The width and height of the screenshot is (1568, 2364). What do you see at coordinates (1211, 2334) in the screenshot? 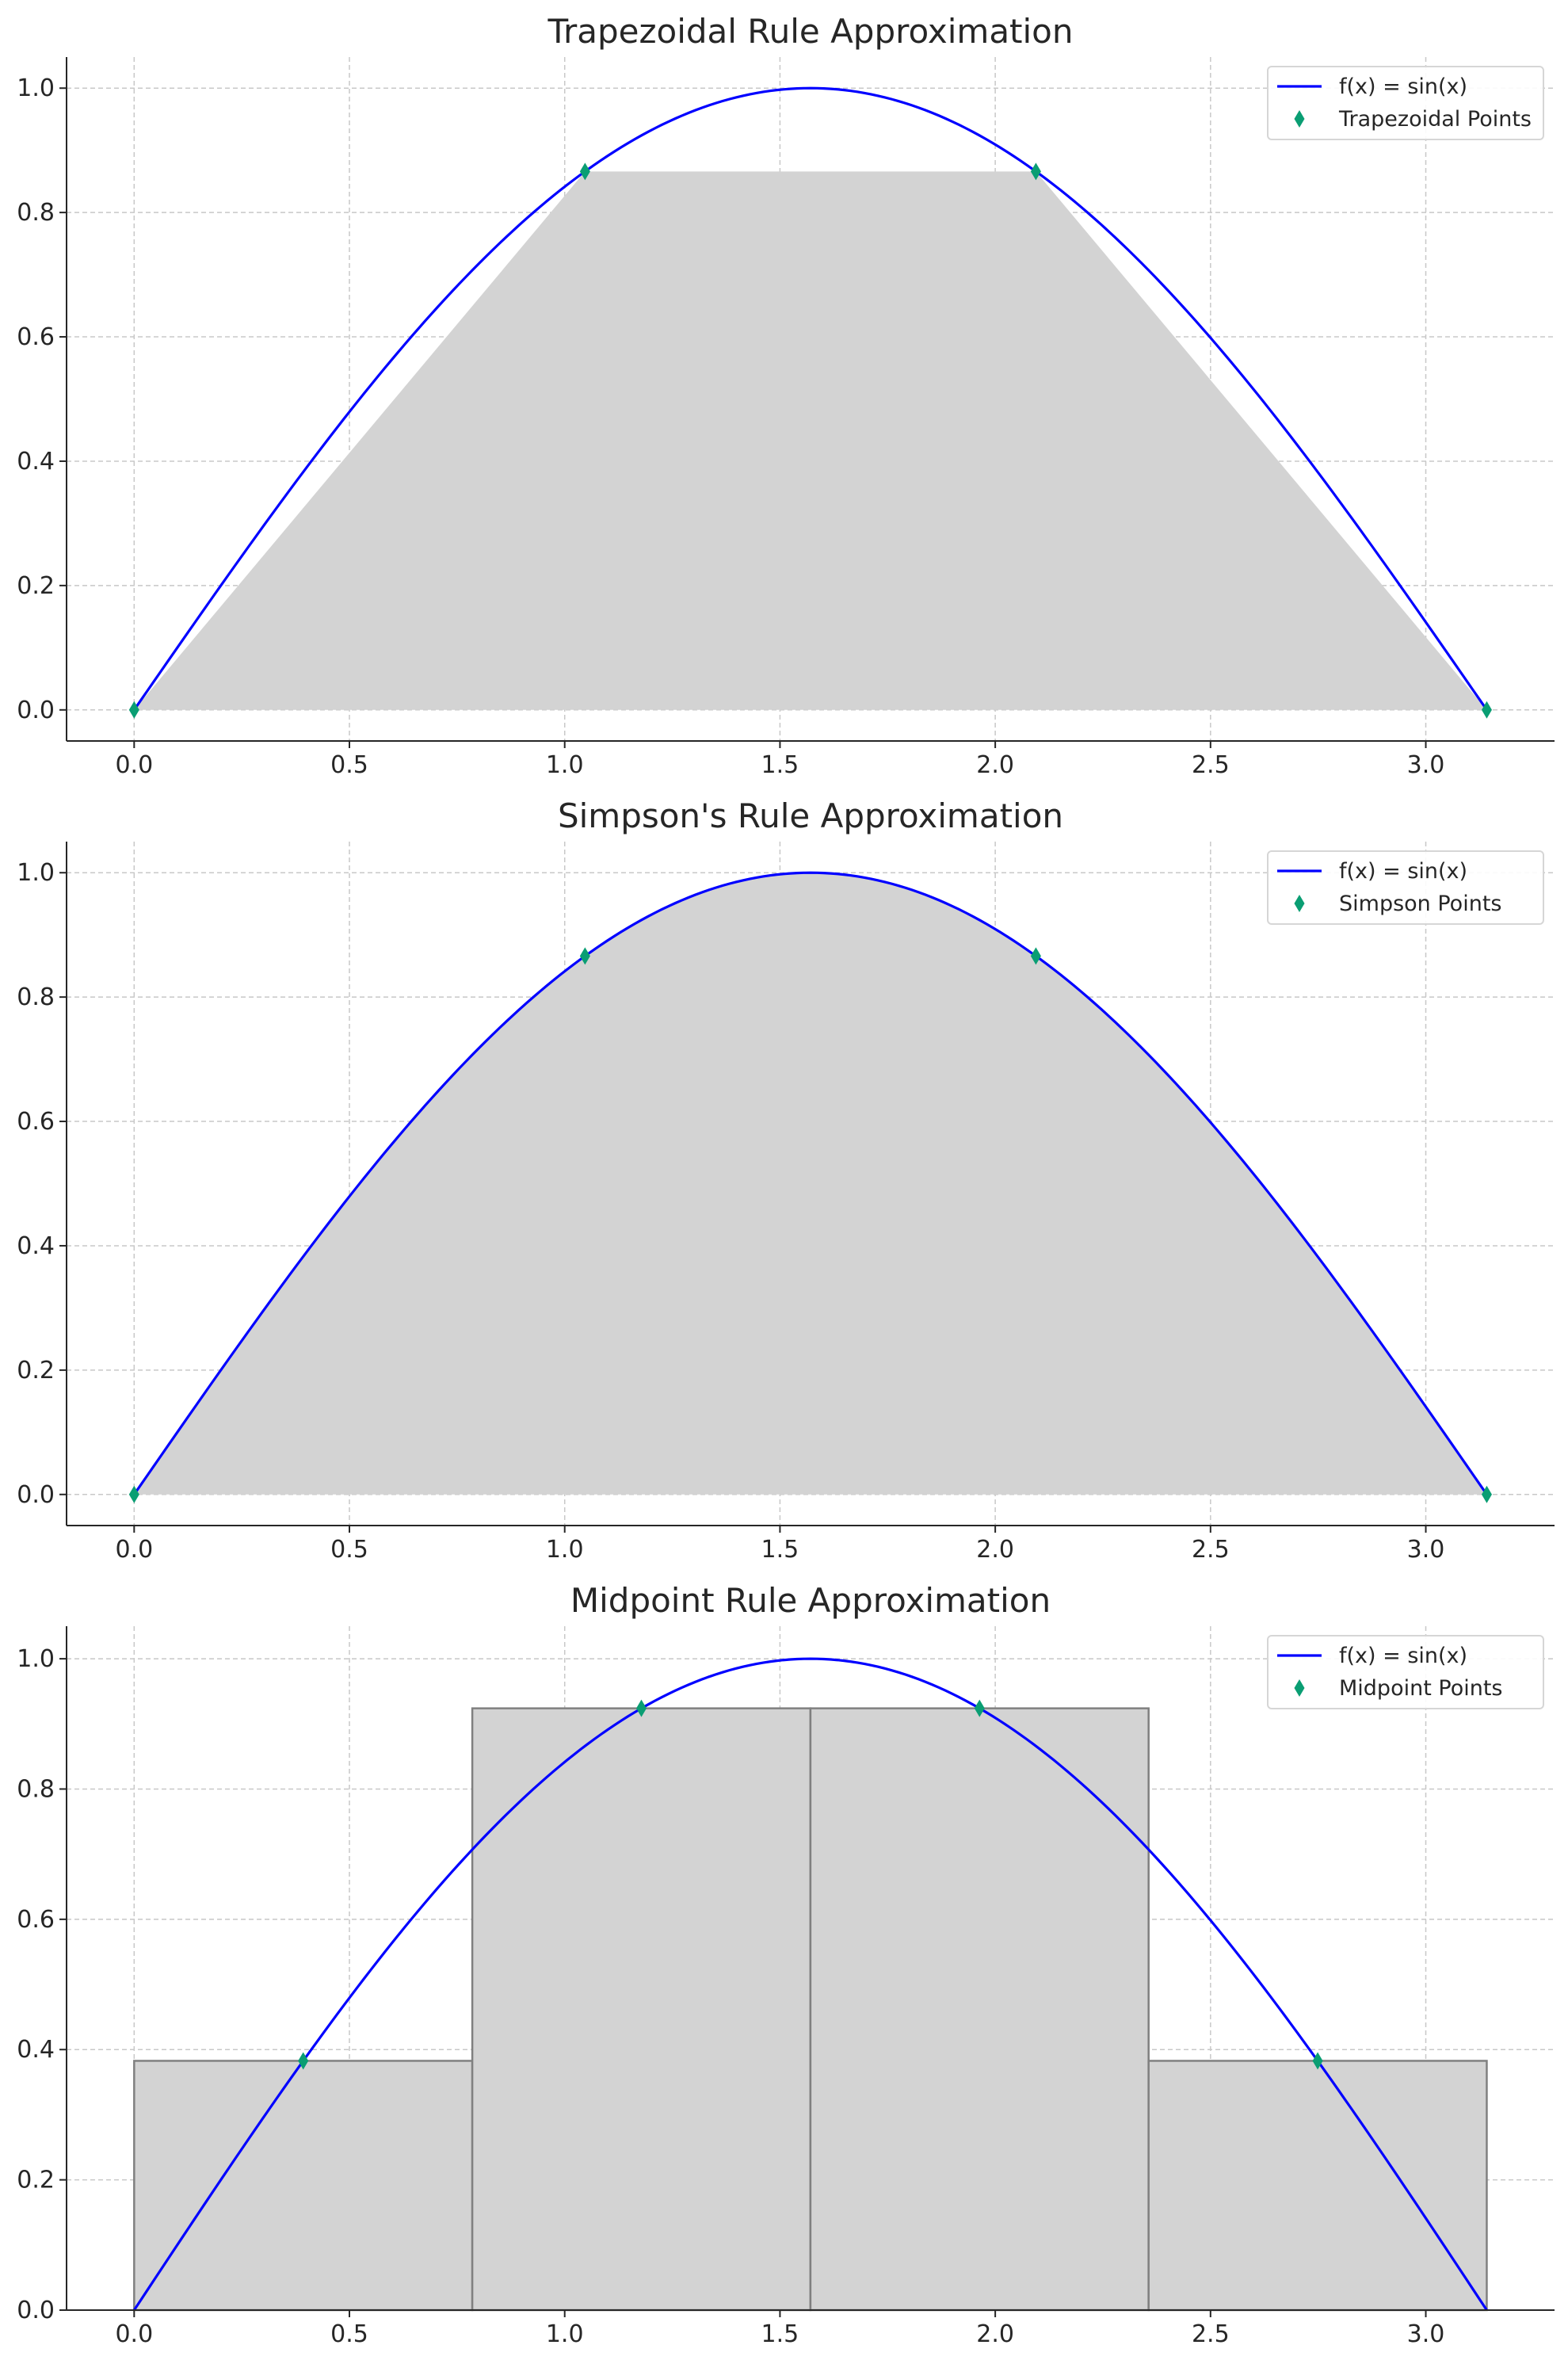
I see `chart-3-x-tick-label: 2.5` at bounding box center [1211, 2334].